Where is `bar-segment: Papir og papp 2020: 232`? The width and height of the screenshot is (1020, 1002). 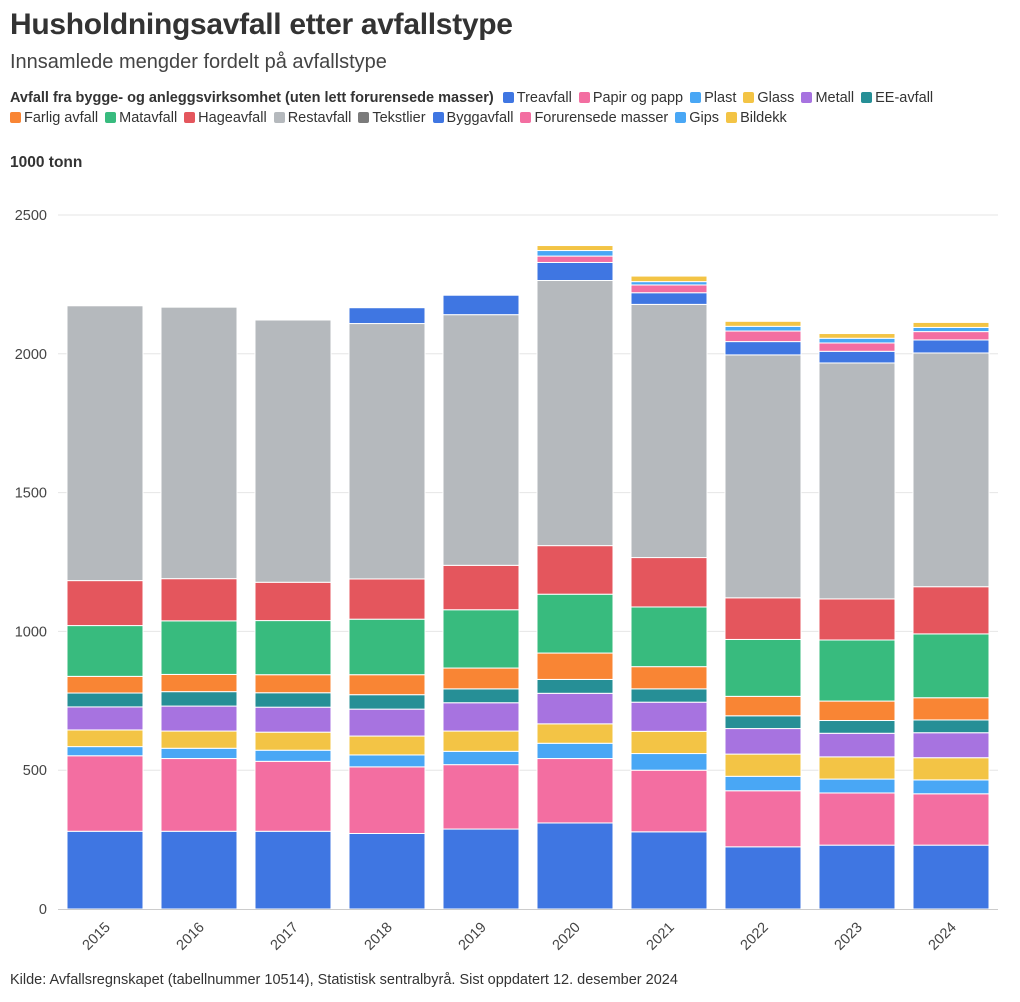
bar-segment: Papir og papp 2020: 232 is located at coordinates (575, 791).